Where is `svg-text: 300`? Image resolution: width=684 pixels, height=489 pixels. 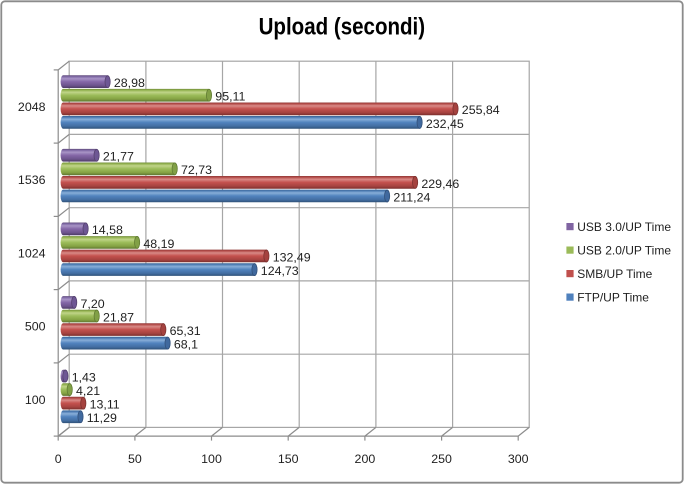
svg-text: 300 is located at coordinates (518, 459).